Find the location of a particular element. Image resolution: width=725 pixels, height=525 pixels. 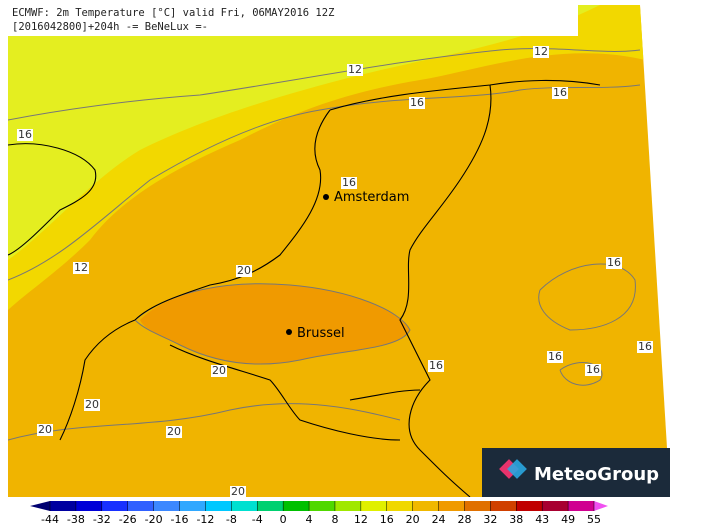

colorbar-tick-label: -44 is located at coordinates (50, 519).